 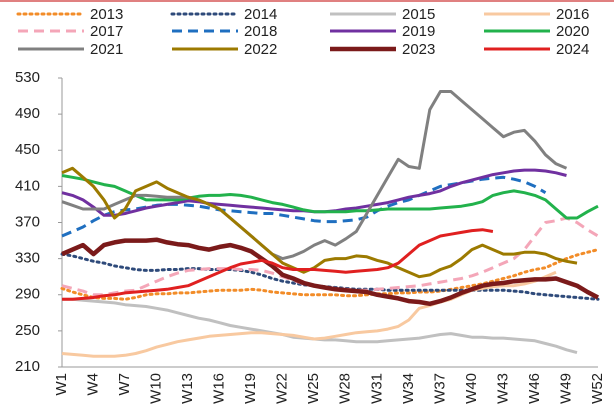 What do you see at coordinates (187, 388) in the screenshot?
I see `x-tick-label: W13` at bounding box center [187, 388].